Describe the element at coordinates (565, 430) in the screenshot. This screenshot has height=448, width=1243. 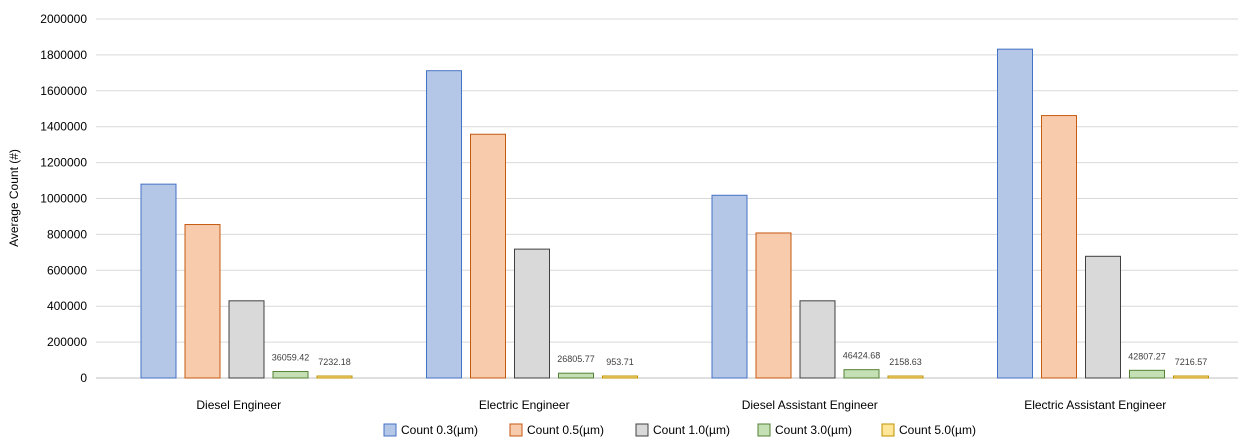
I see `legend-label: Count 0.5(µm)` at that location.